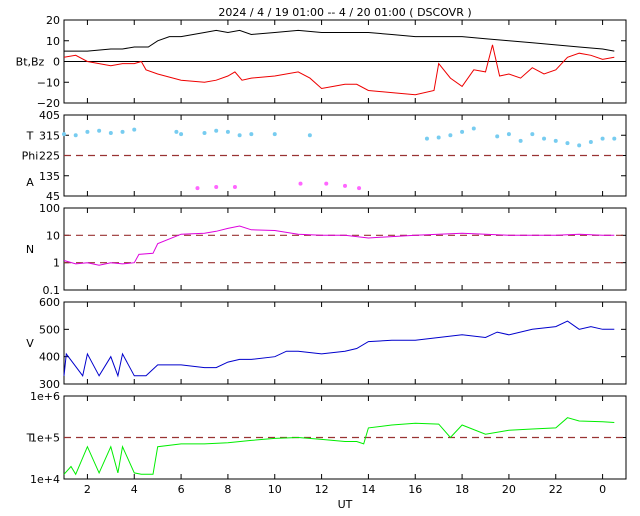 This screenshot has width=640, height=516. What do you see at coordinates (339, 70) in the screenshot?
I see `series-bz-line` at bounding box center [339, 70].